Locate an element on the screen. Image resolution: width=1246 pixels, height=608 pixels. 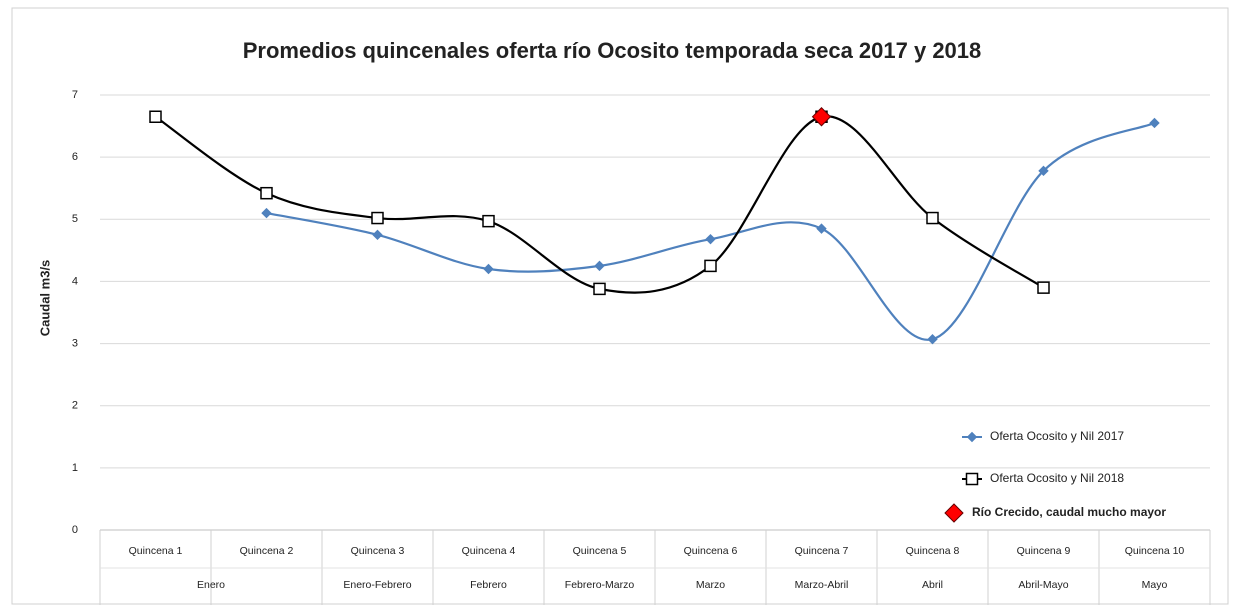
group-label: Febrero-Marzo is located at coordinates (600, 585).